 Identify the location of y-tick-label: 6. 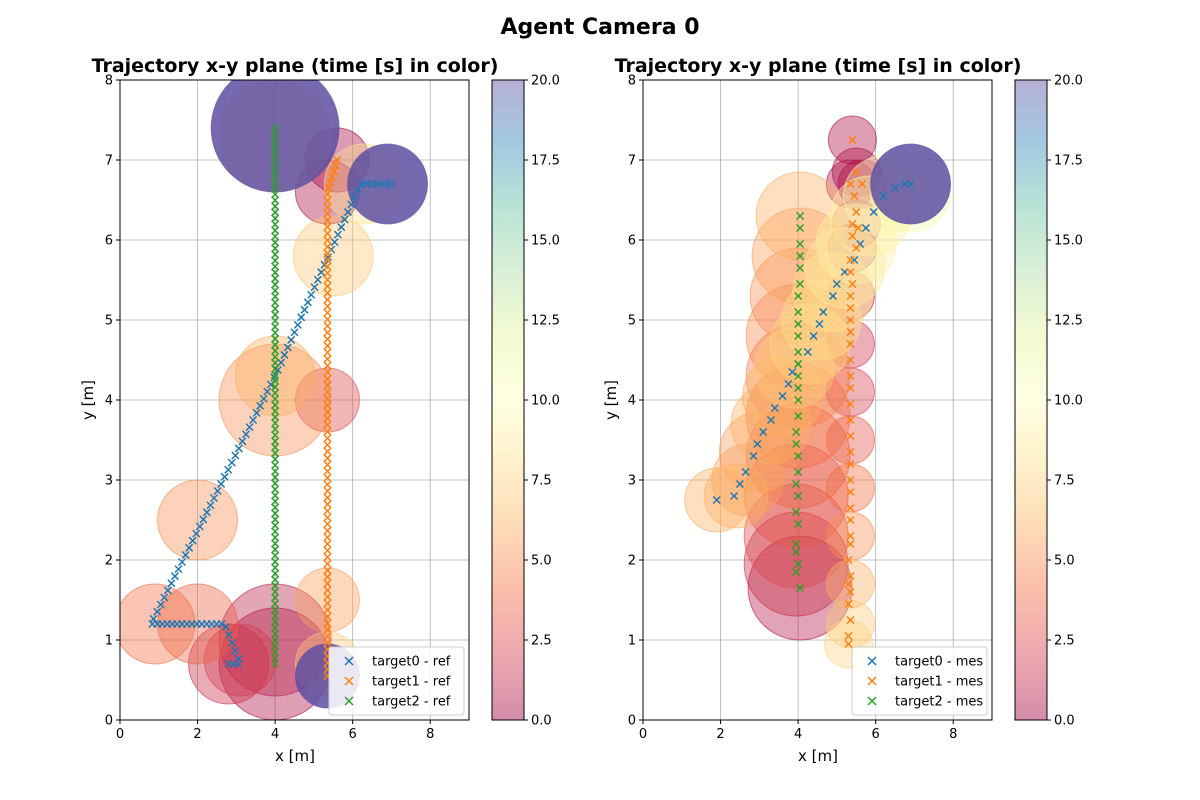
(109, 241).